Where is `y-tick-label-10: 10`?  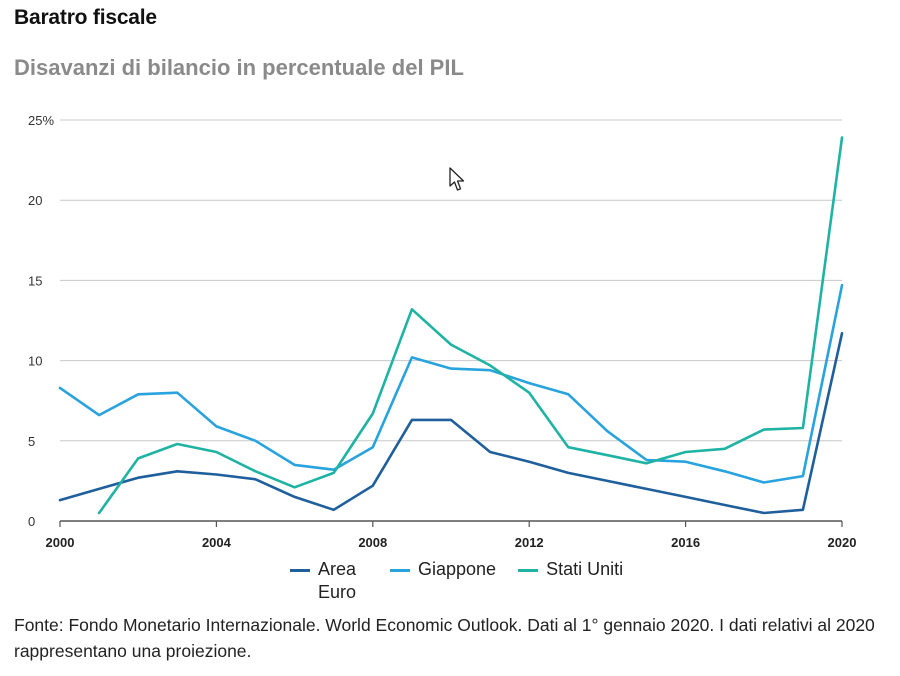
y-tick-label-10: 10 is located at coordinates (35, 361).